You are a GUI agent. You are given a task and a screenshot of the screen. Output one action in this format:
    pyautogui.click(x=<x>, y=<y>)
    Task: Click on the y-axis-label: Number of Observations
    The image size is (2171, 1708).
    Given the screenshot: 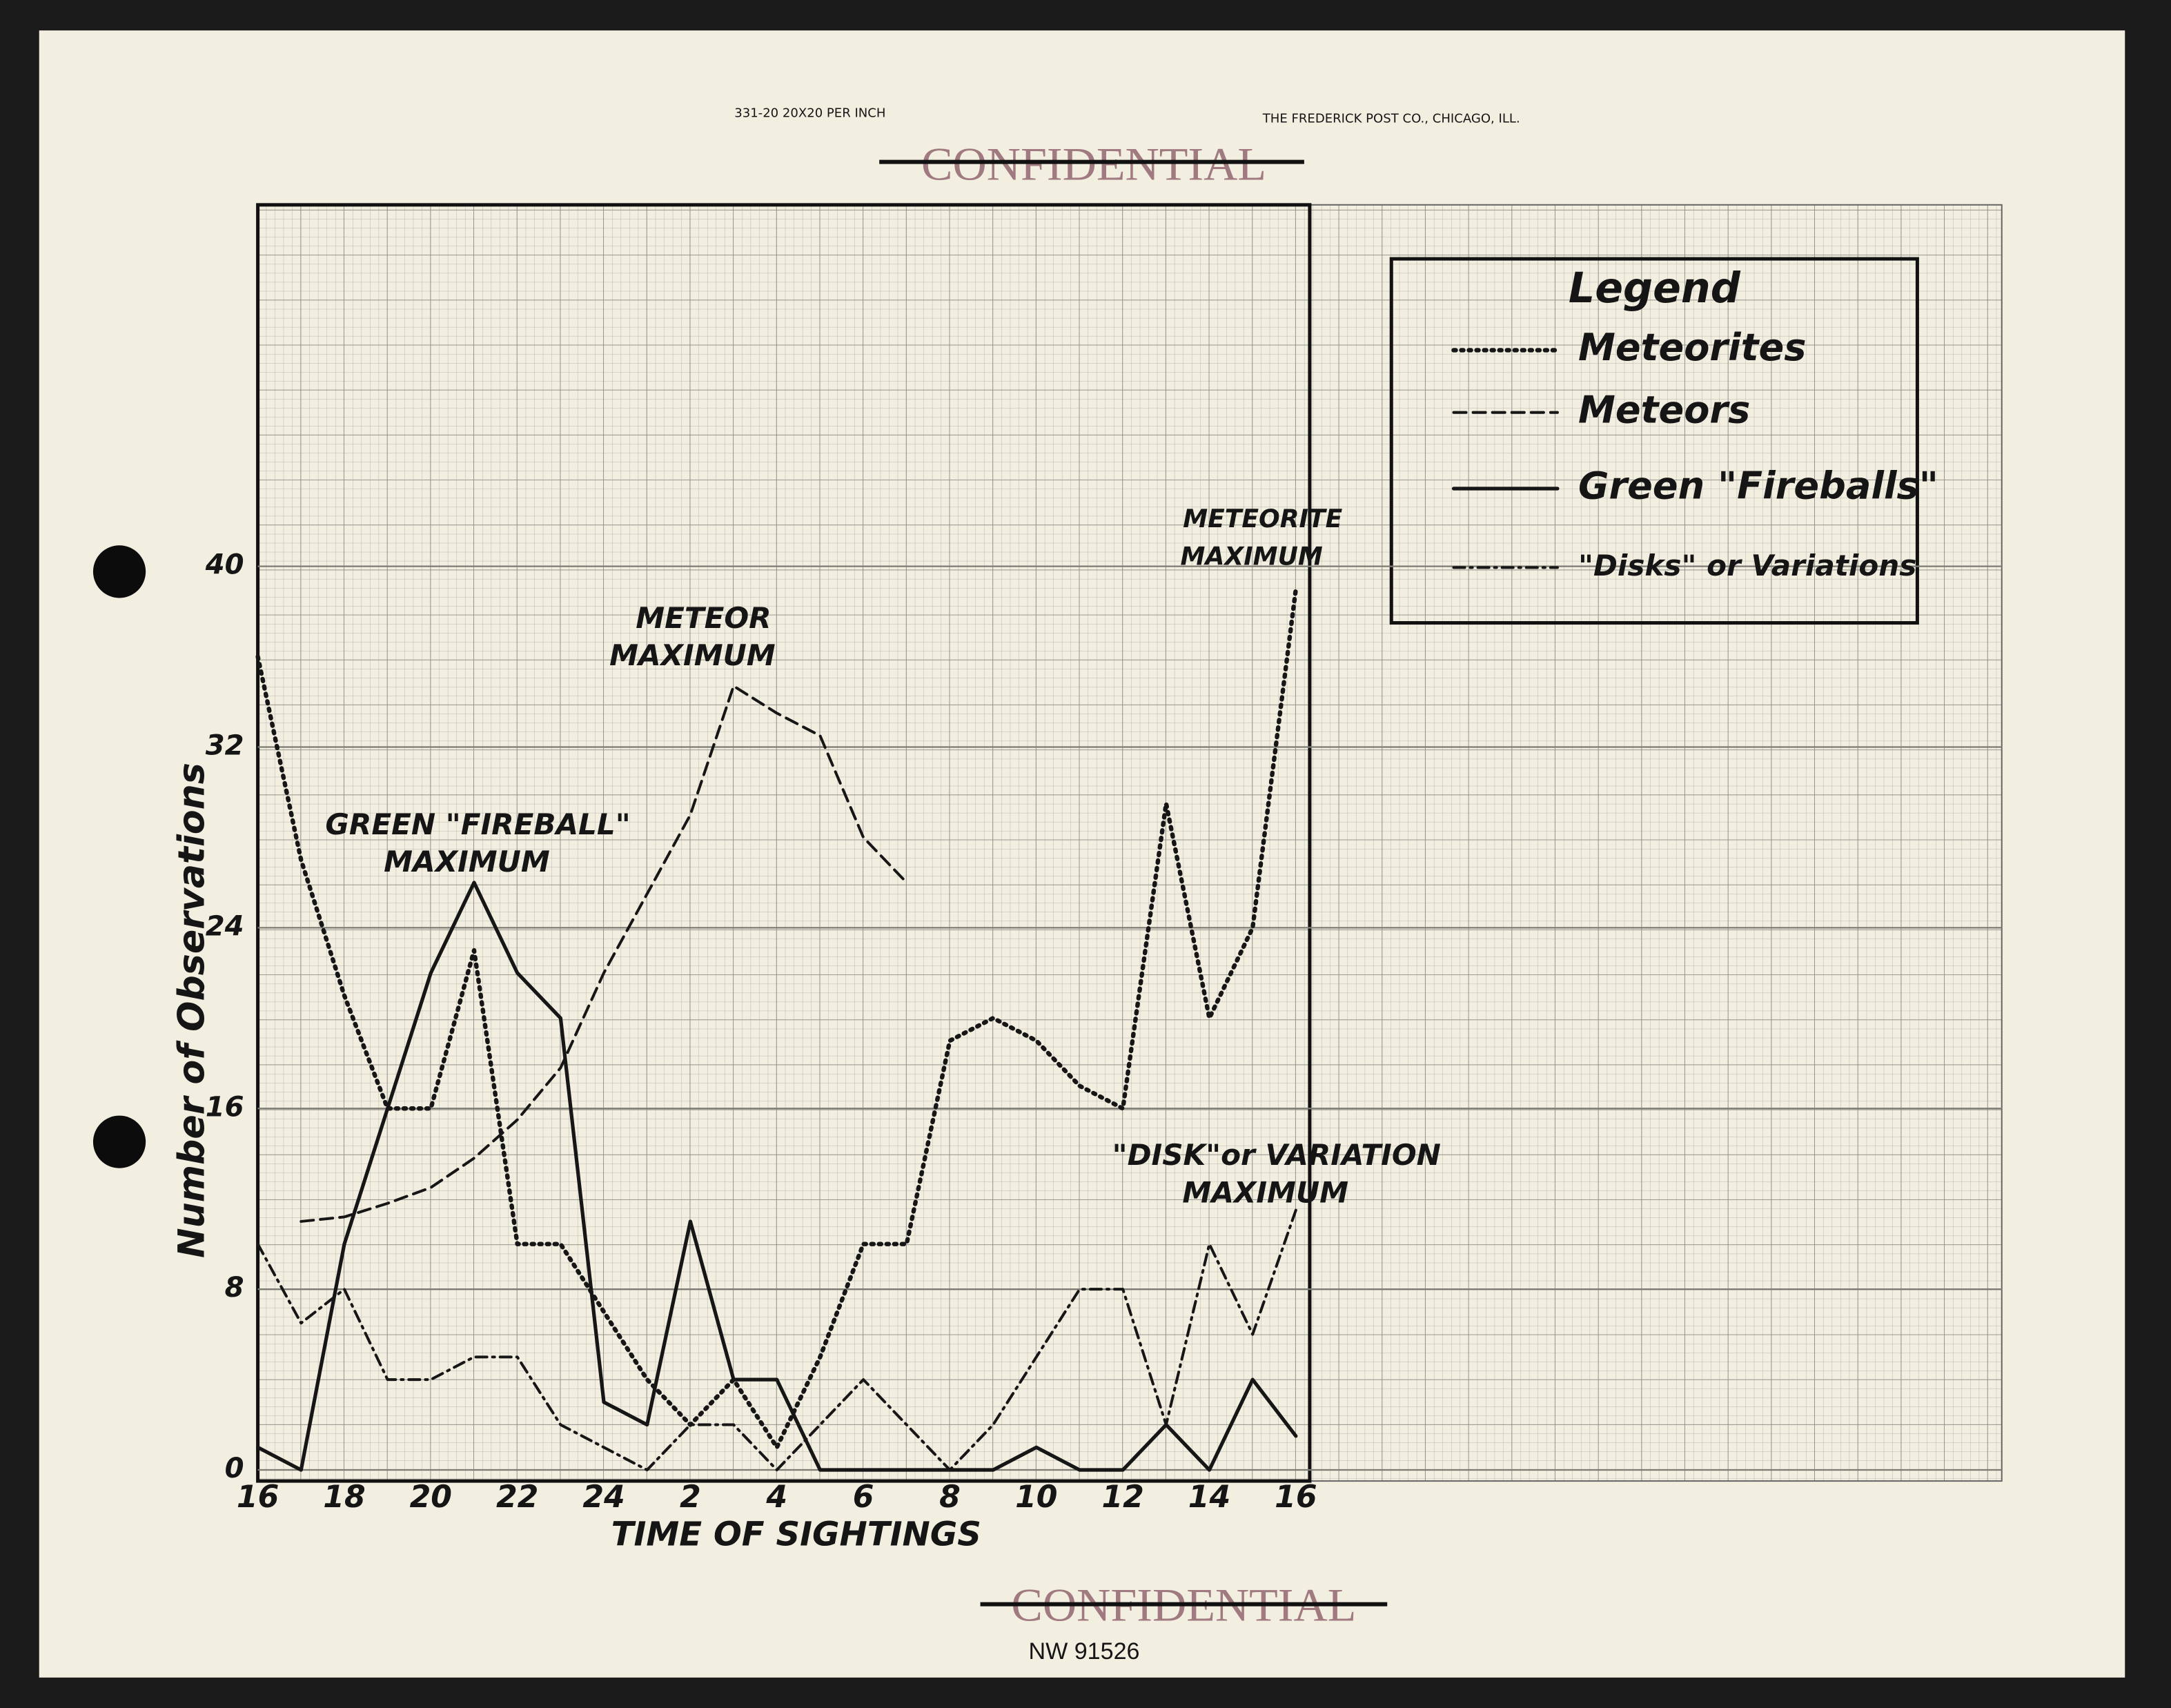 What is the action you would take?
    pyautogui.click(x=192, y=1010)
    